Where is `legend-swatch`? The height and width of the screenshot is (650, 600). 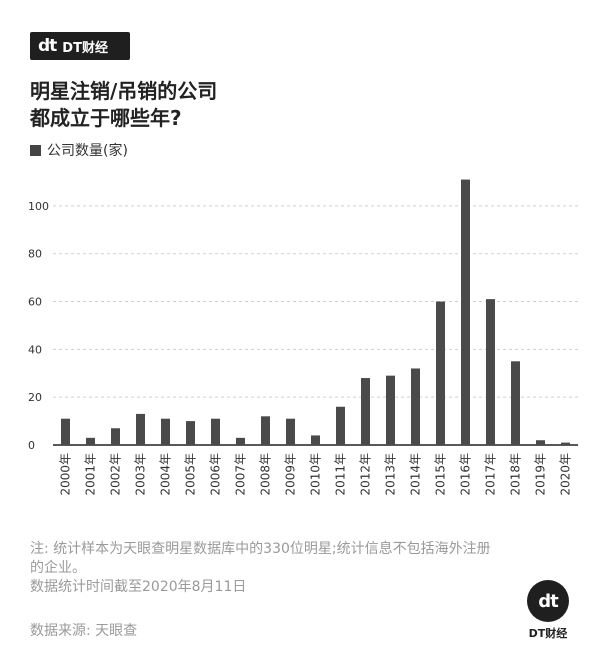 legend-swatch is located at coordinates (35, 150).